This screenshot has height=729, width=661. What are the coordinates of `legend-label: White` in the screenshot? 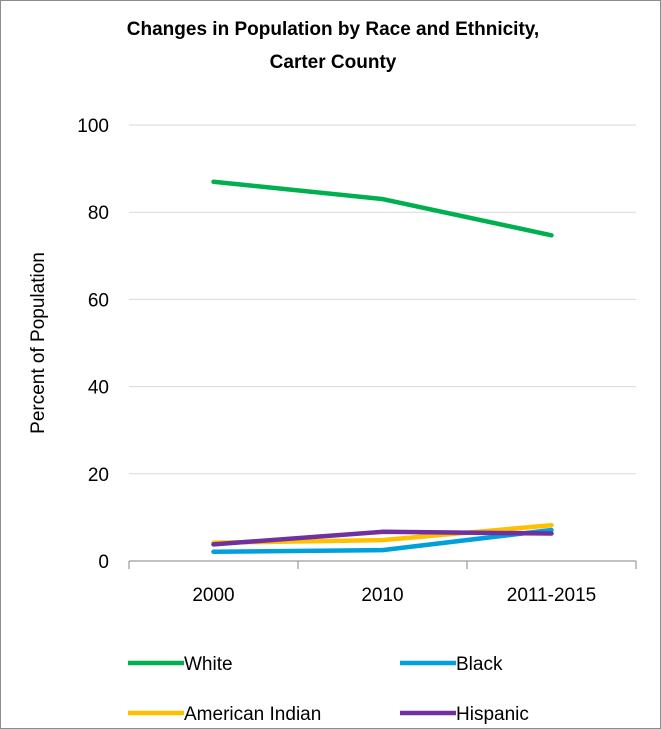 It's located at (208, 664).